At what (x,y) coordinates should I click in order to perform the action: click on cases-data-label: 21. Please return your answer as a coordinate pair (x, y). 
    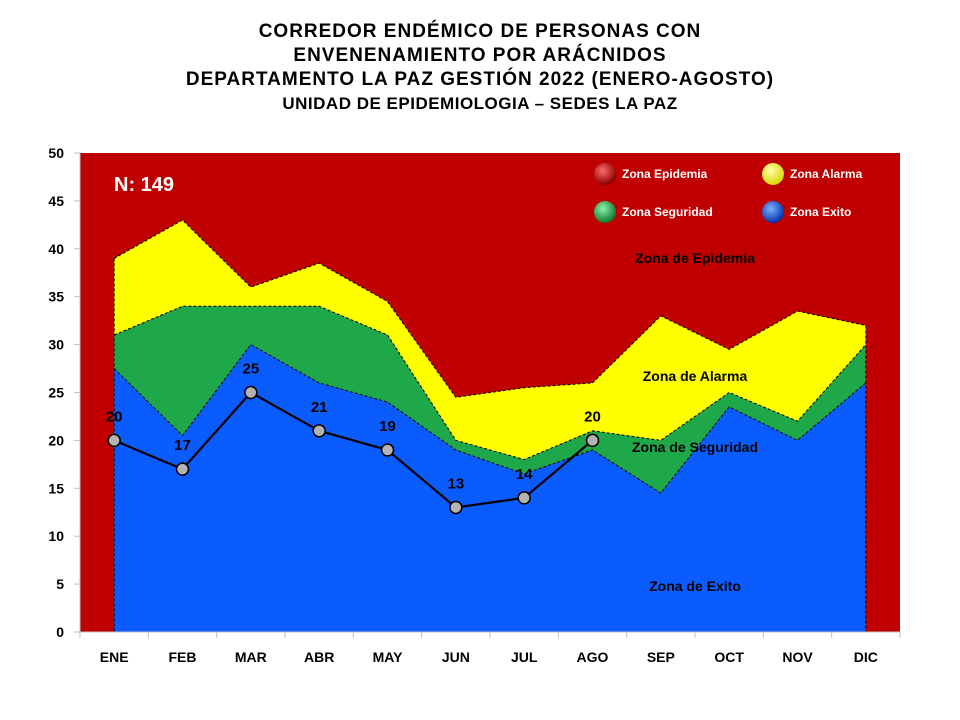
    Looking at the image, I should click on (319, 407).